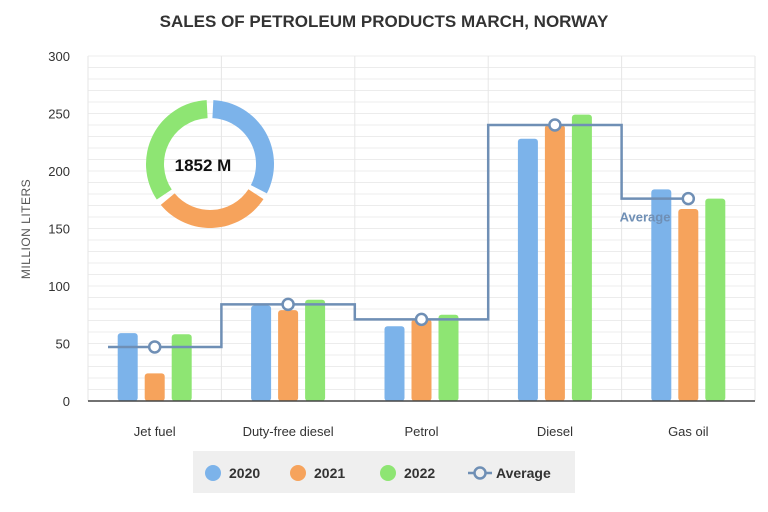 This screenshot has width=768, height=512. Describe the element at coordinates (59, 56) in the screenshot. I see `y-tick-label: 300` at that location.